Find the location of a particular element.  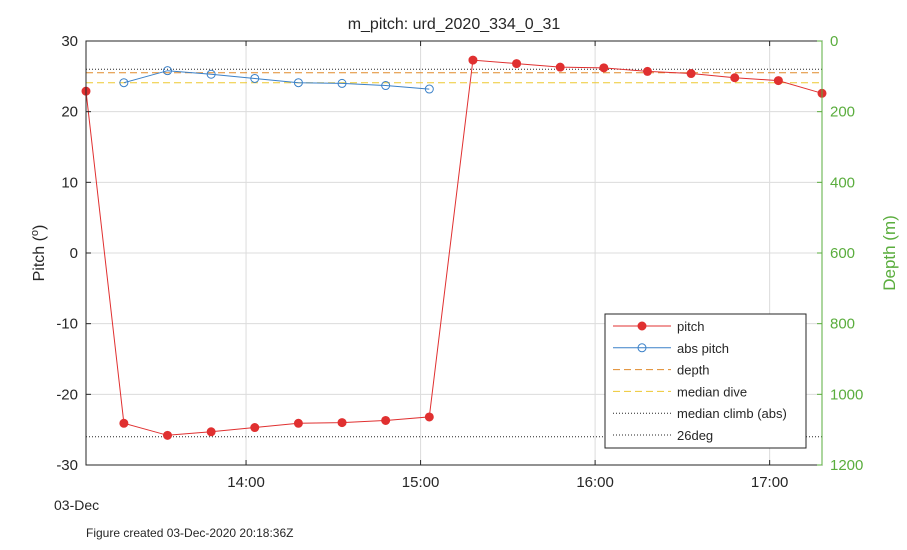

y2-tick-label: 0 is located at coordinates (834, 41).